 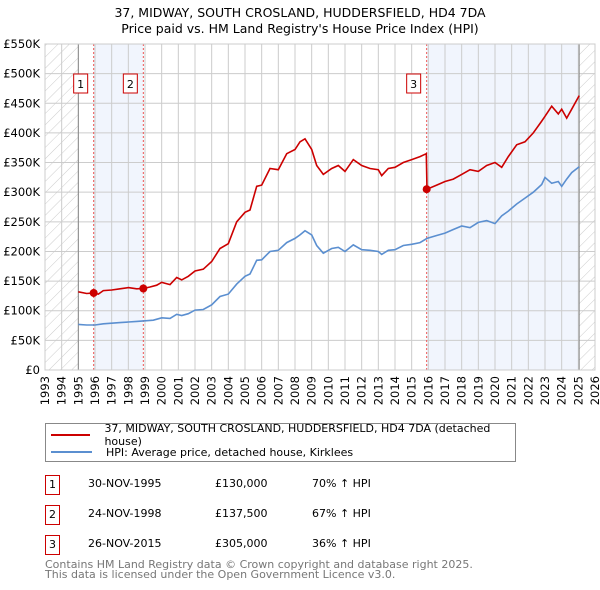 What do you see at coordinates (428, 390) in the screenshot?
I see `x-tick-label: 2016` at bounding box center [428, 390].